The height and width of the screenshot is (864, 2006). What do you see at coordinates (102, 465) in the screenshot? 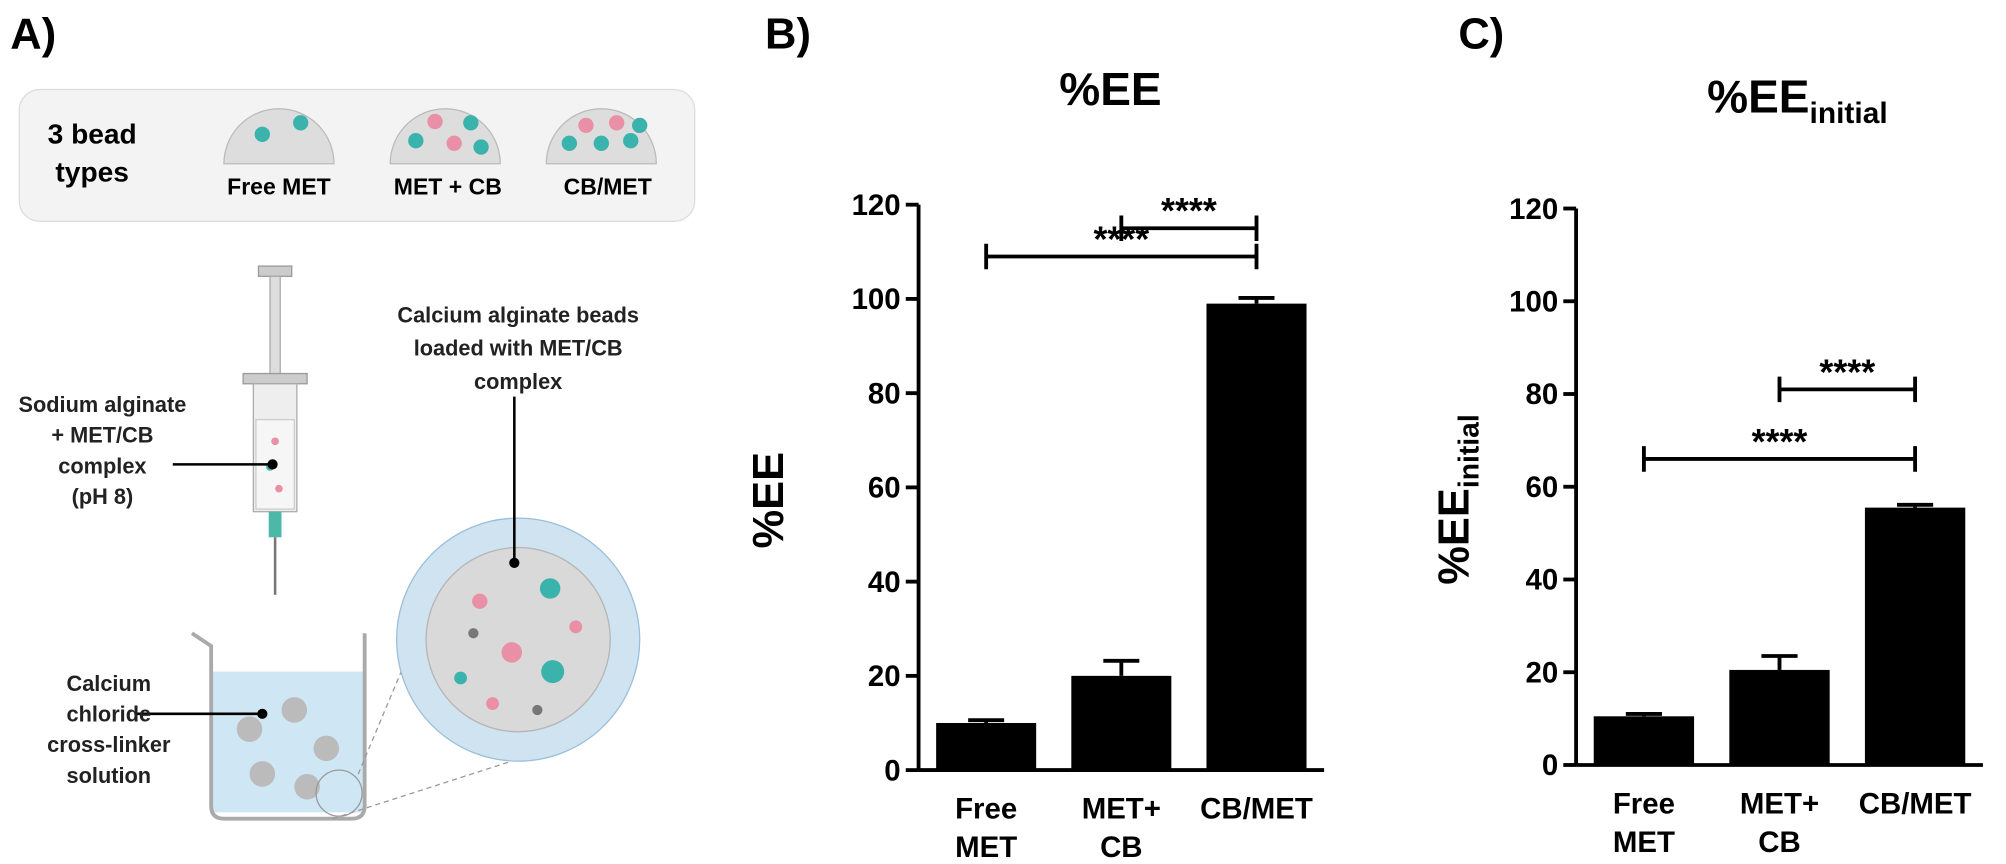
I see `syringe-label: complex` at bounding box center [102, 465].